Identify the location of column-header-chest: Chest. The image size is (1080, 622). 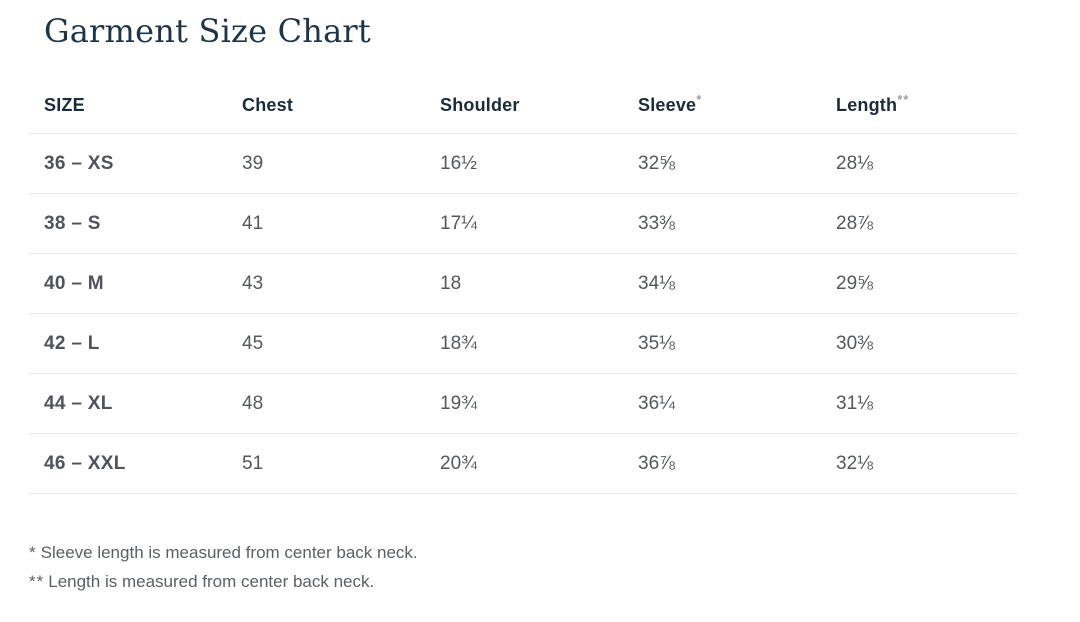
(325, 104).